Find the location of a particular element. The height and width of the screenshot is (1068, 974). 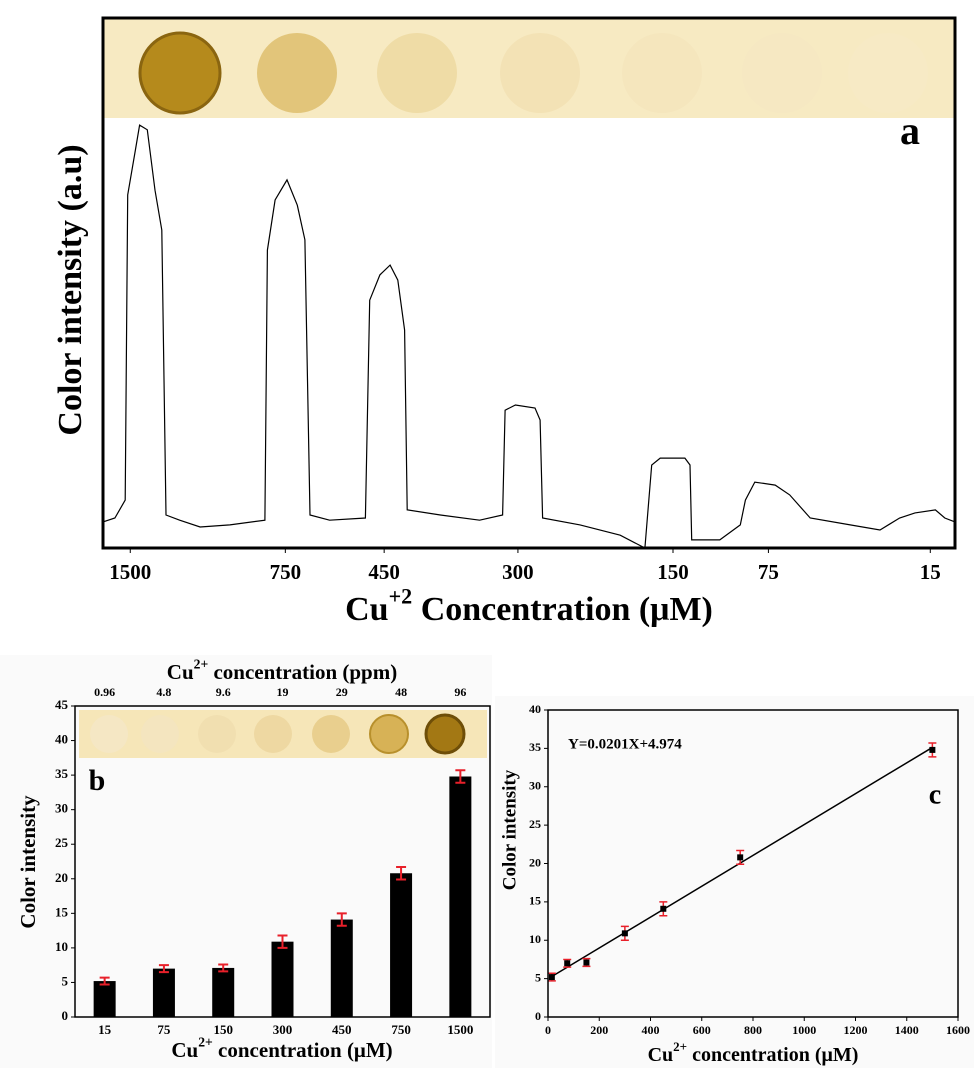

x2-tick-label: 0.96 is located at coordinates (104, 692).